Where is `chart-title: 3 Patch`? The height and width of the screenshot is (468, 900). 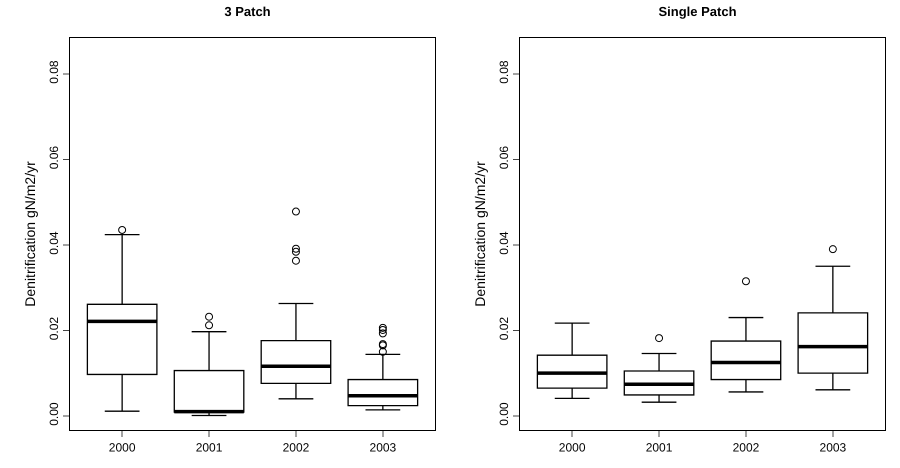
chart-title: 3 Patch is located at coordinates (247, 12).